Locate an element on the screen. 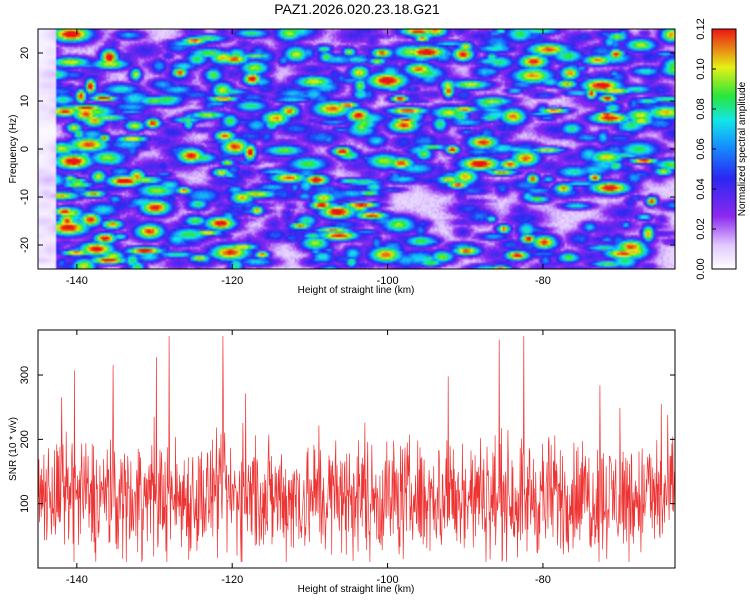 This screenshot has height=600, width=750. colorbar-ticks: 0.00 0.02 0.04 0.06 0.08 0.10 0.12 is located at coordinates (705, 149).